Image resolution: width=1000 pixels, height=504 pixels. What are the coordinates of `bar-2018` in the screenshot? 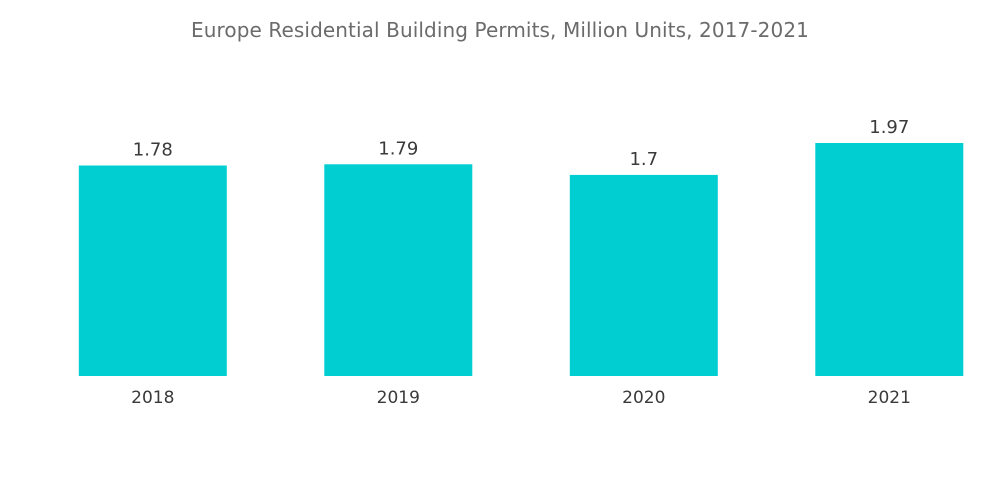 It's located at (152, 270).